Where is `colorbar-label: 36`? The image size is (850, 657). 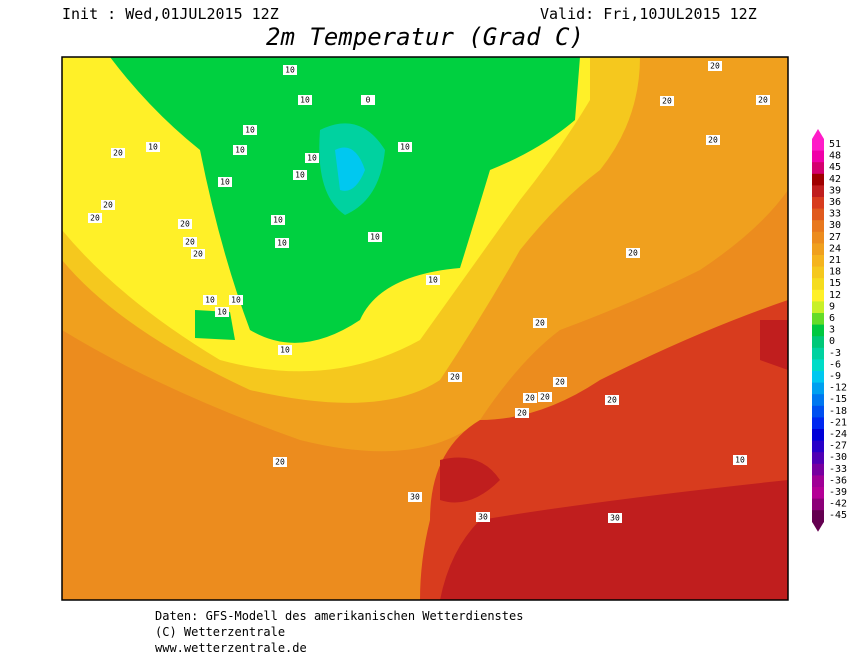 colorbar-label: 36 is located at coordinates (835, 202).